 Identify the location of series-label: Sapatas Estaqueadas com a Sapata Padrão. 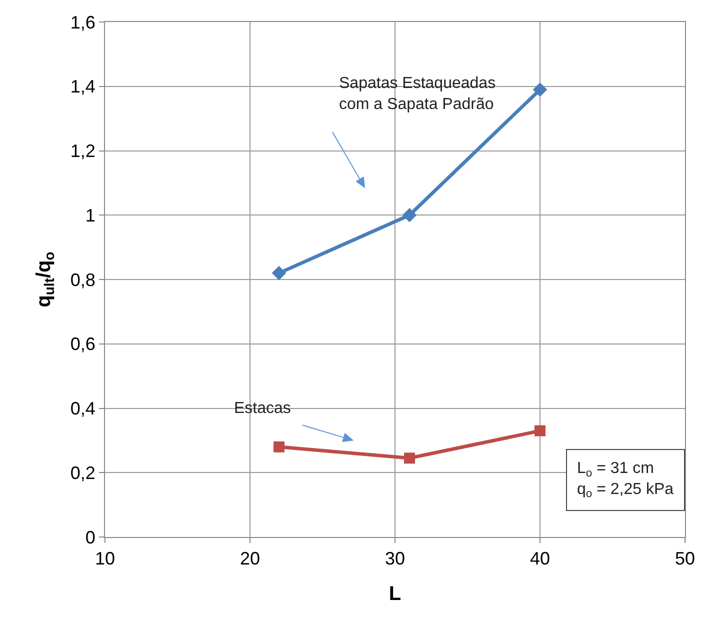
(417, 94).